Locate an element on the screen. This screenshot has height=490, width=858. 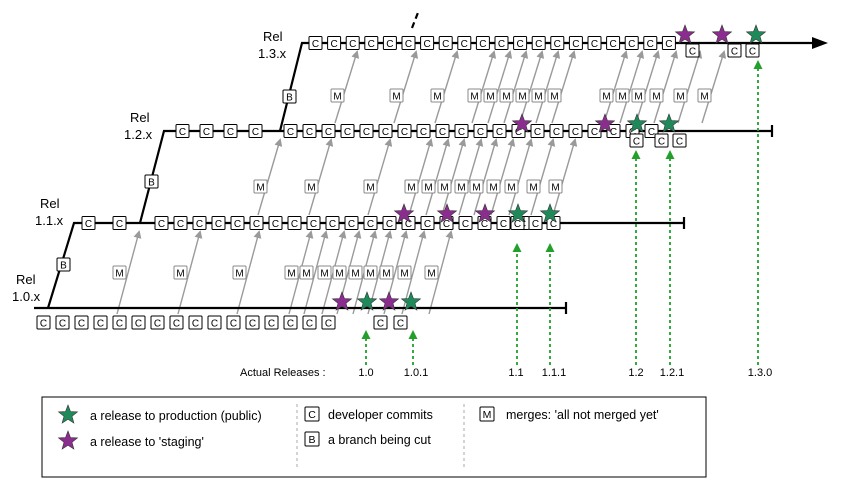
legend-production-star is located at coordinates (68, 414).